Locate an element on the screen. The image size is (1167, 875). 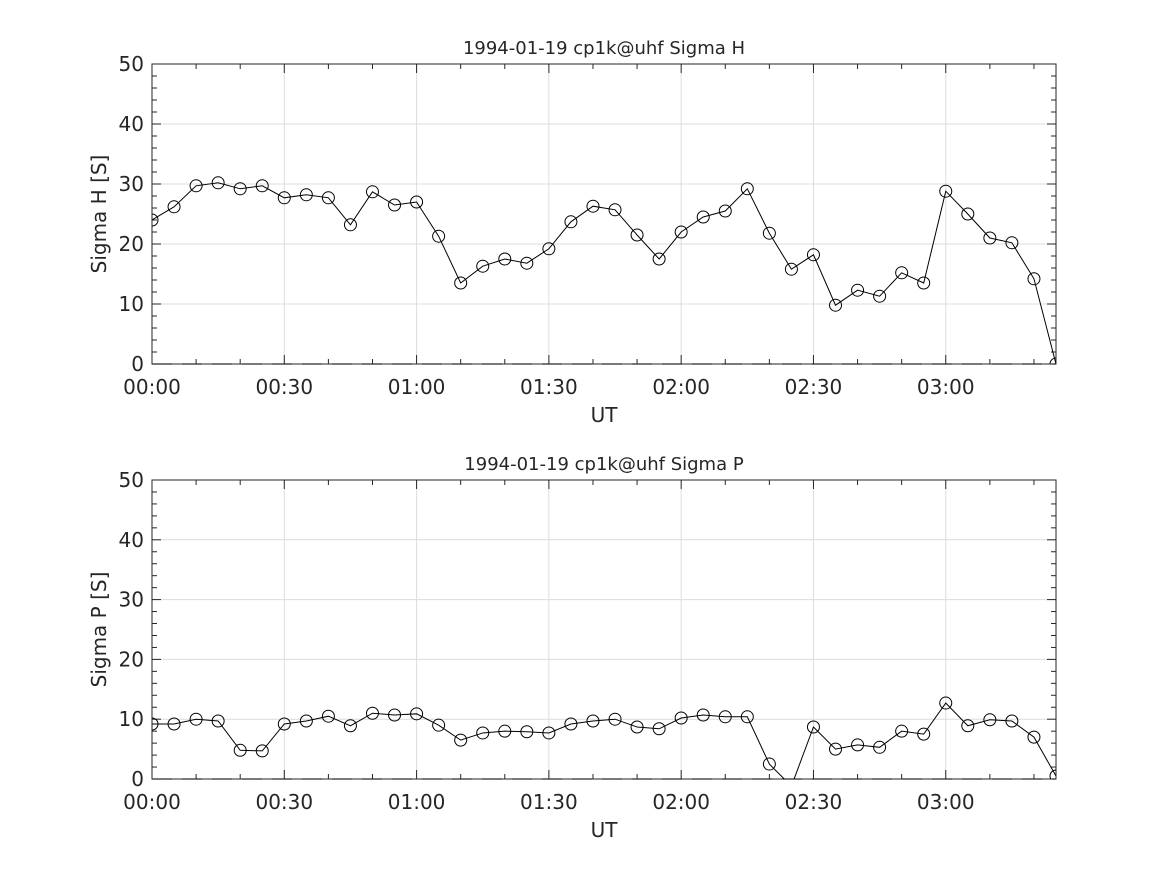
series-line is located at coordinates (604, 740).